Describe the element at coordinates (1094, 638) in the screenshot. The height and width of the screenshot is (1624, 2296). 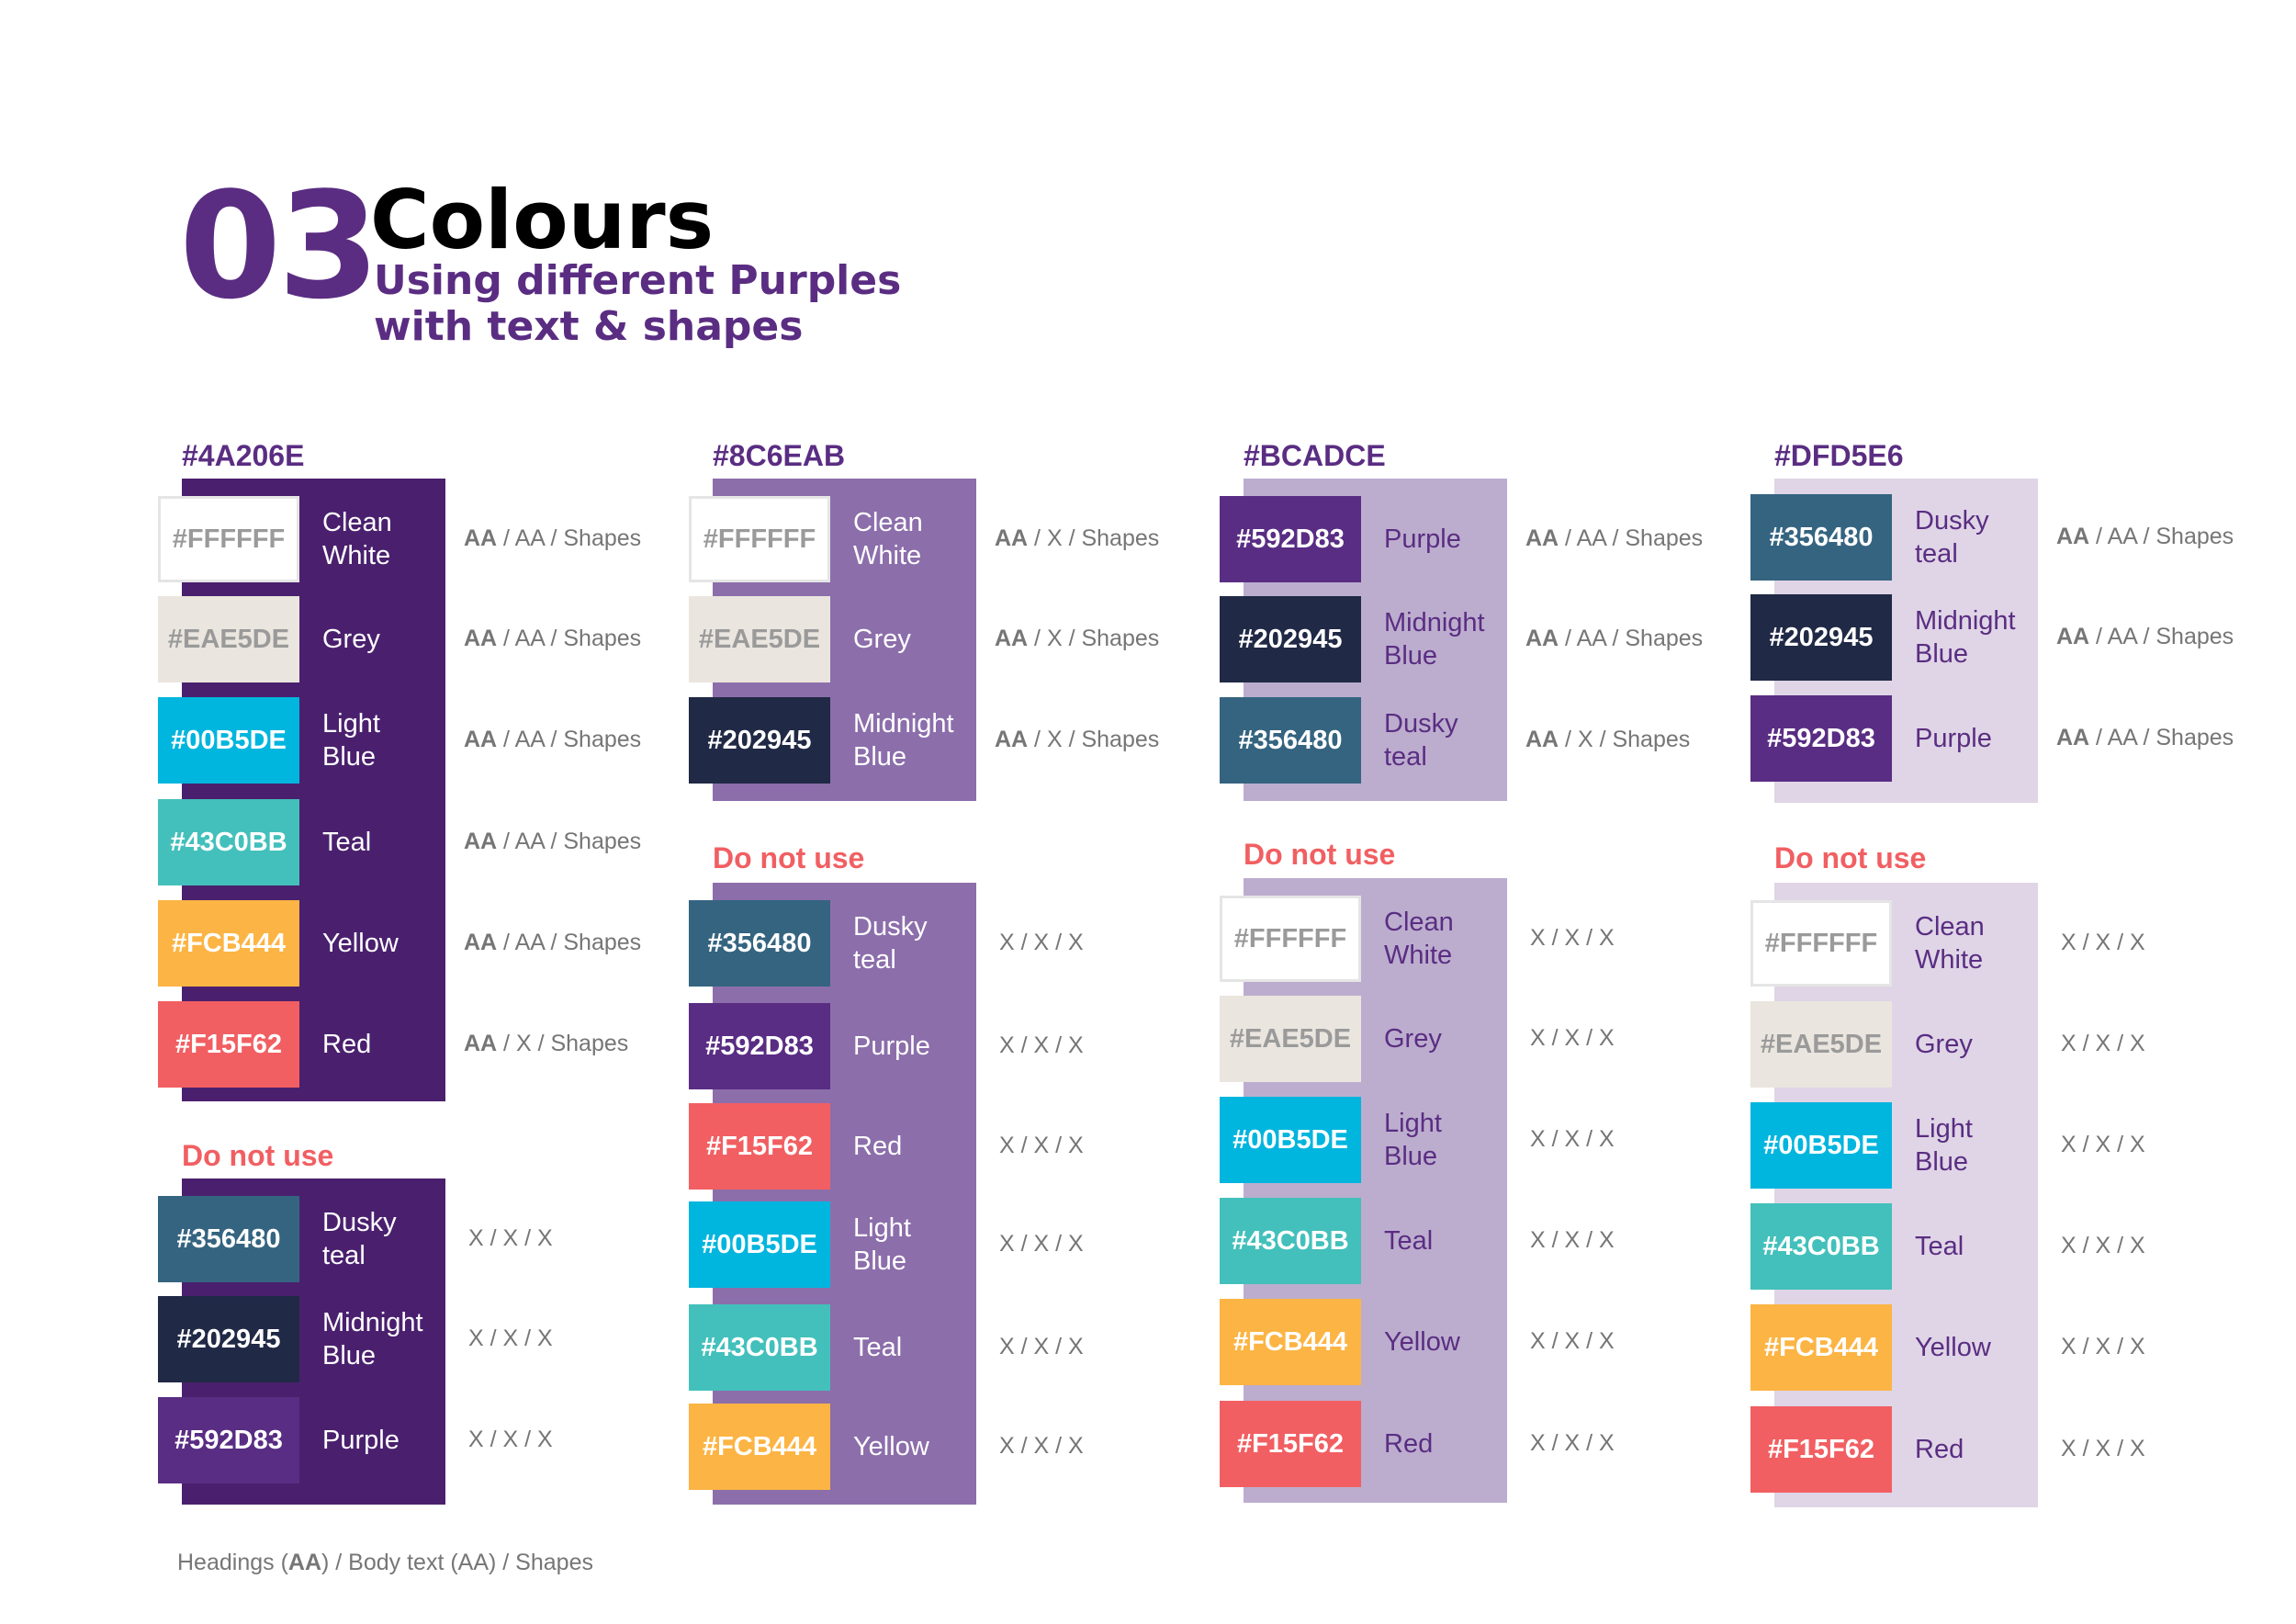
I see `rating-rest: / X / Shapes` at that location.